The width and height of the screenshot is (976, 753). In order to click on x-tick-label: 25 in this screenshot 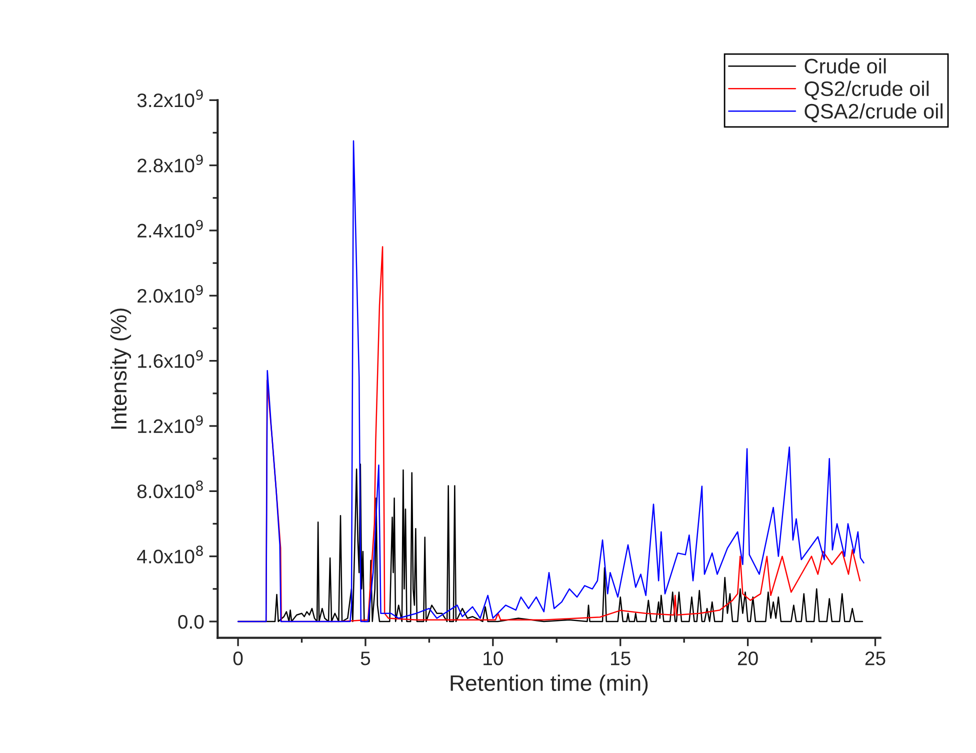, I will do `click(875, 659)`.